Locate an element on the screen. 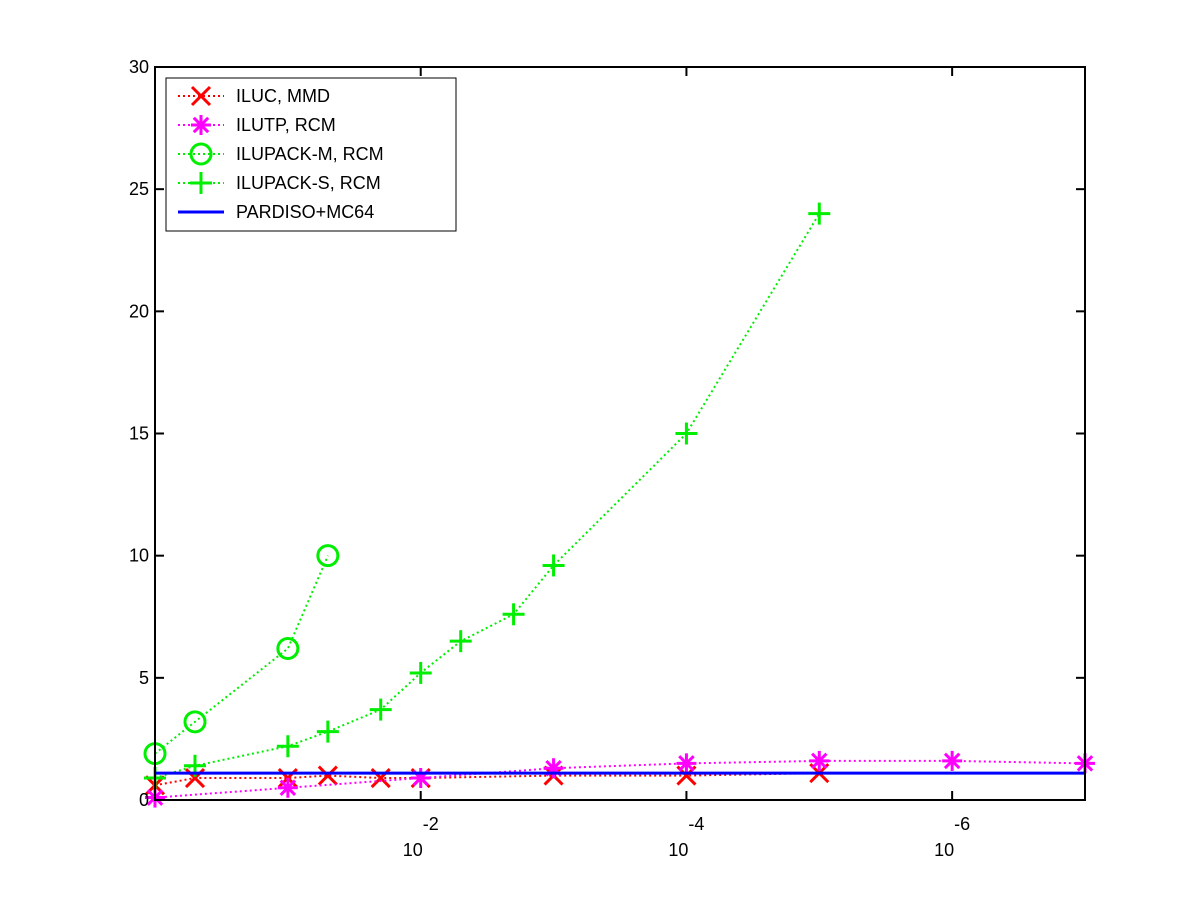 This screenshot has height=900, width=1200. y-tick-label: 15 is located at coordinates (139, 434).